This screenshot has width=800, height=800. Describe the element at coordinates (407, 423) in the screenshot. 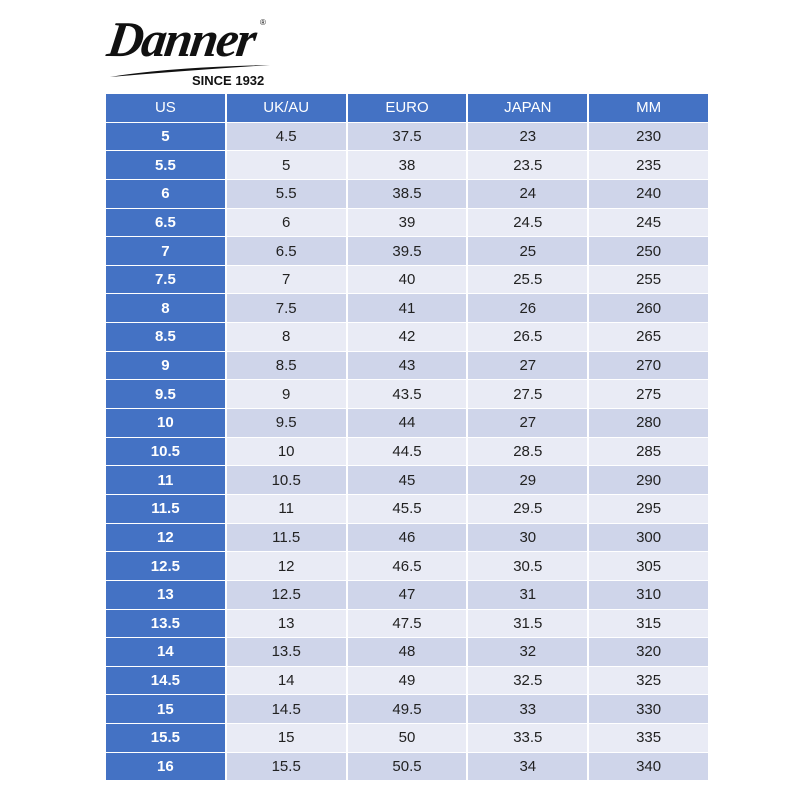

I see `table-cell: 44` at that location.